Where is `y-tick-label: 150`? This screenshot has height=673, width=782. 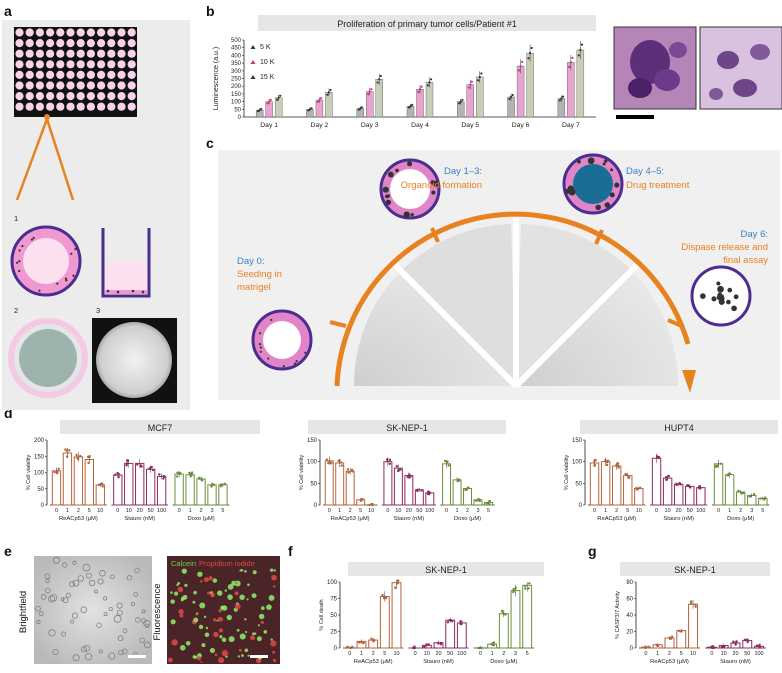
y-tick-label: 150 is located at coordinates (39, 457).